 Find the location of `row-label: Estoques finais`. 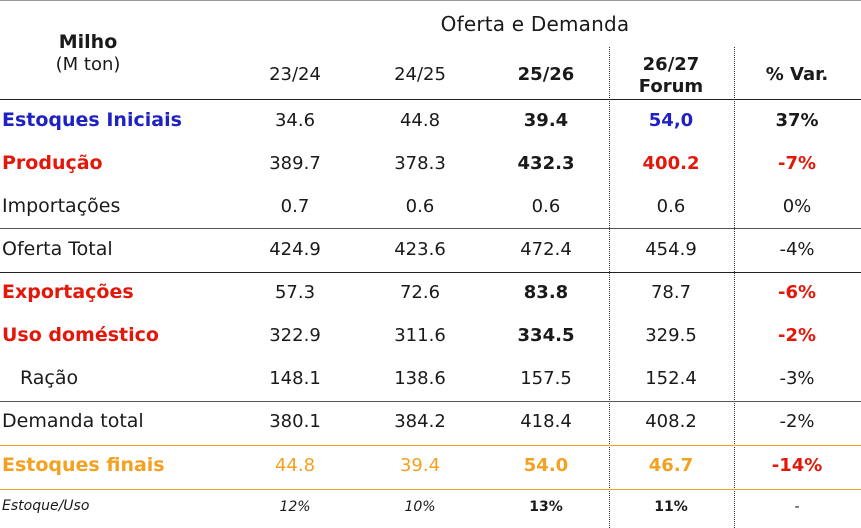

row-label: Estoques finais is located at coordinates (83, 465).